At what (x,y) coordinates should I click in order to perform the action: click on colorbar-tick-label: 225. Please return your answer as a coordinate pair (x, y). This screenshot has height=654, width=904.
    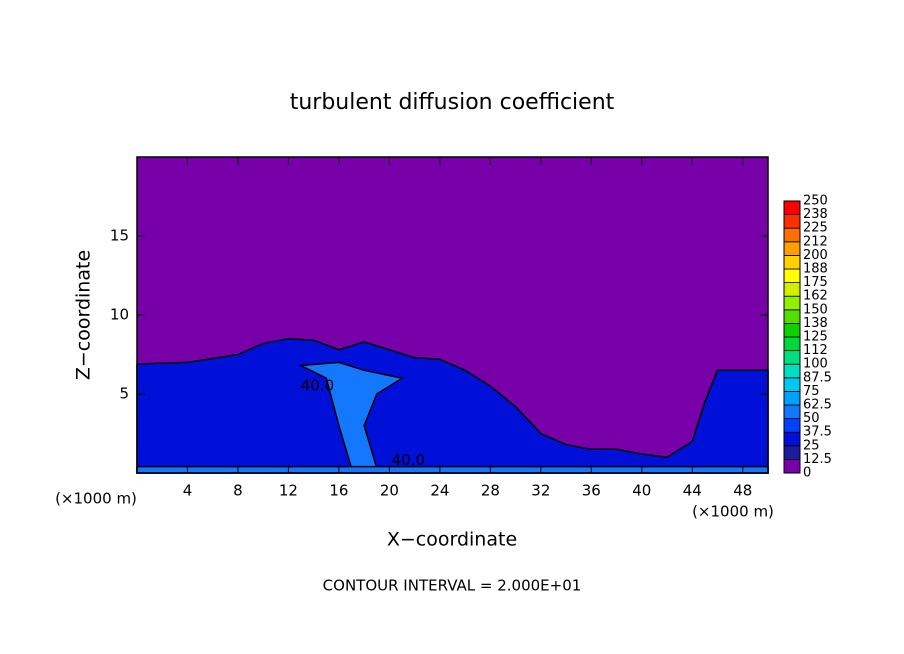
    Looking at the image, I should click on (815, 228).